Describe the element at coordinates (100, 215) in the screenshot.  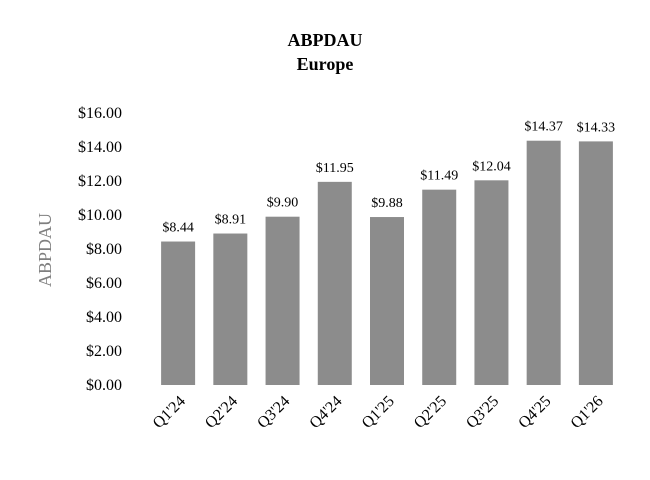
I see `y-tick-label: $10.00` at that location.